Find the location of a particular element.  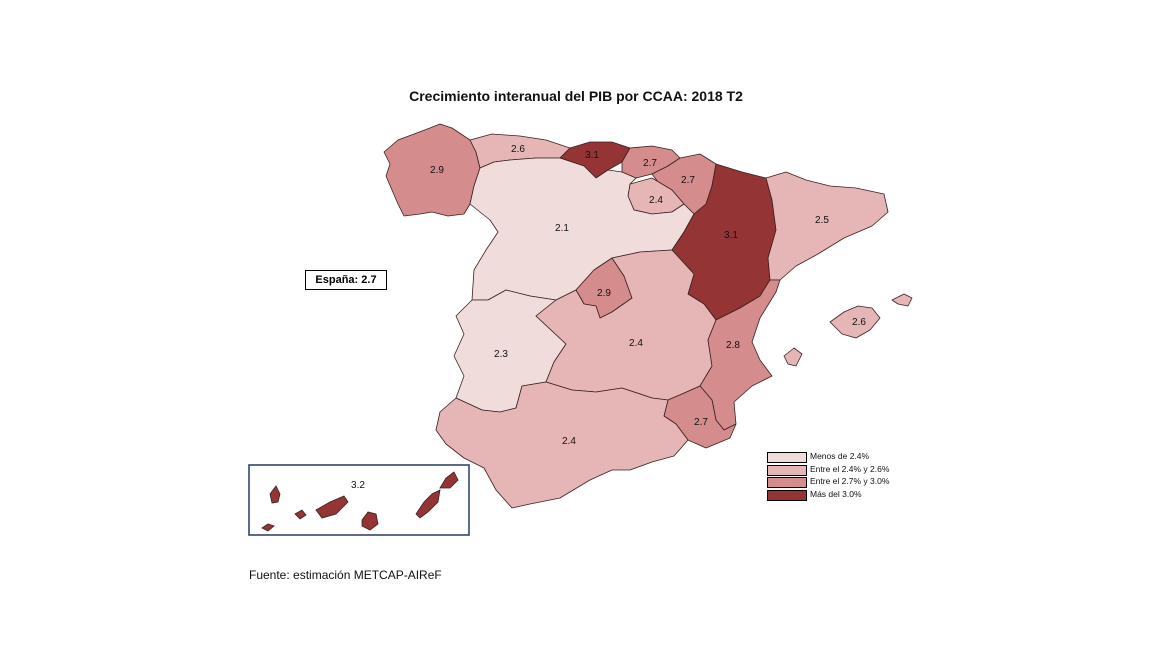

region-baleares is located at coordinates (855, 322).